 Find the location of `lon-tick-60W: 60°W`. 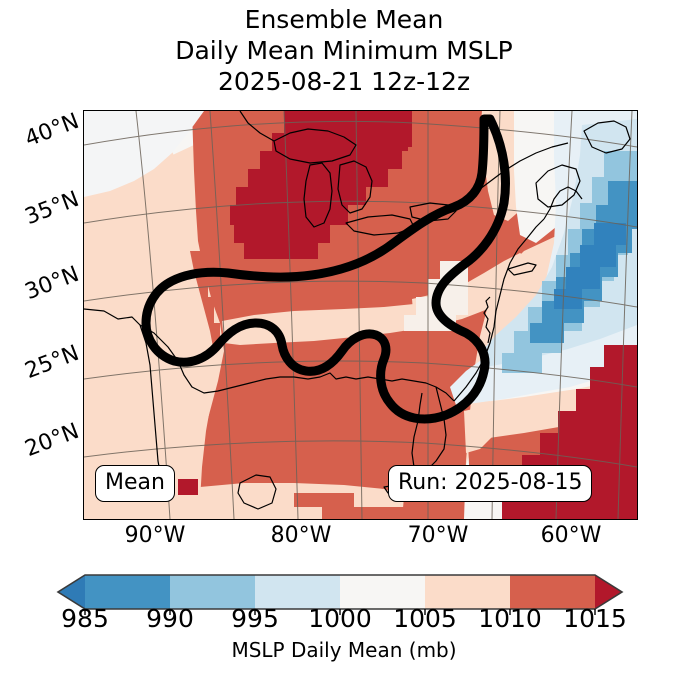

lon-tick-60W: 60°W is located at coordinates (571, 535).